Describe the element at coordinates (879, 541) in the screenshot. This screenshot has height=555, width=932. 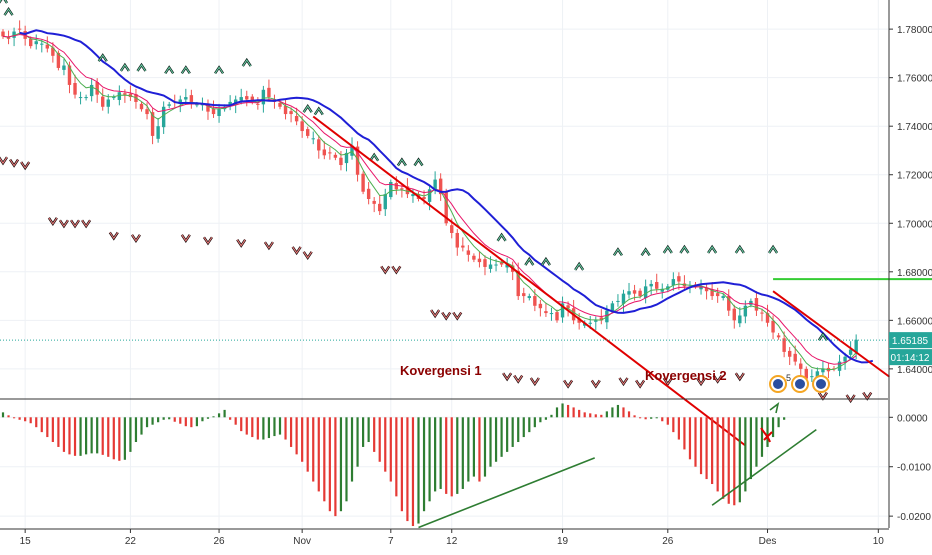
I see `date-tick-label: 10` at that location.